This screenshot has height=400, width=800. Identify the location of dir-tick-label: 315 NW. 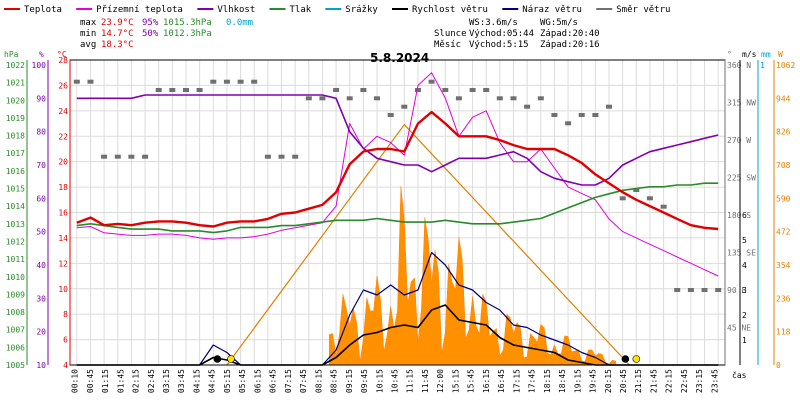
(741, 103).